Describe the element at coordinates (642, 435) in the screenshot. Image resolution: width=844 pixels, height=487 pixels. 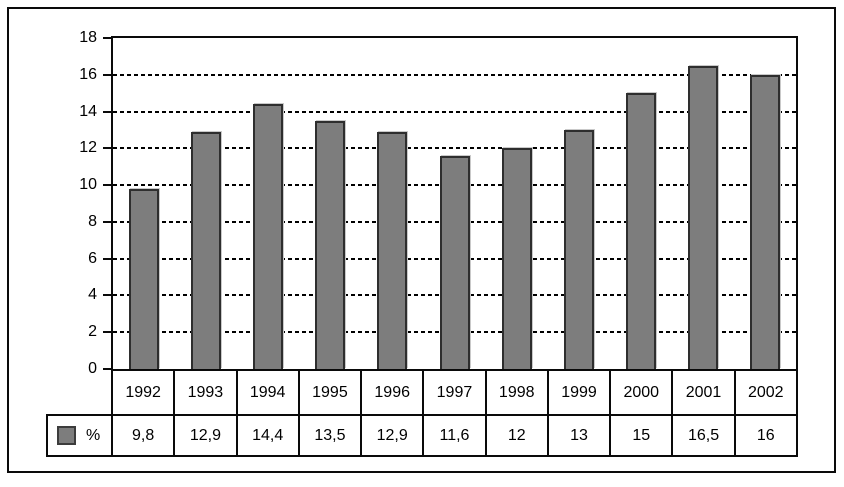
I see `value-cell: 15` at that location.